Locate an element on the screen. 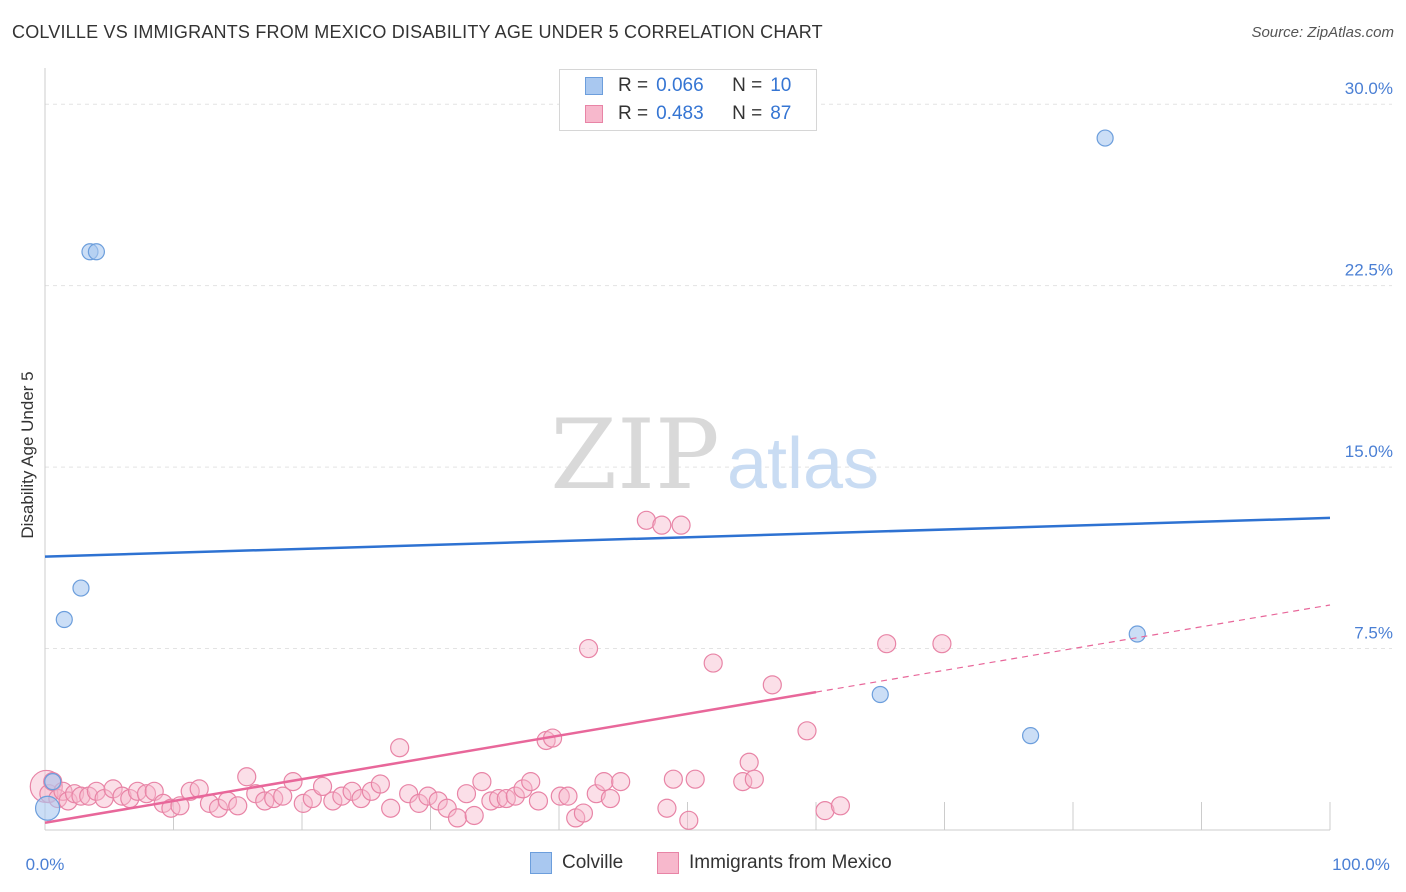  mexico-n-value: 87 is located at coordinates (781, 113).